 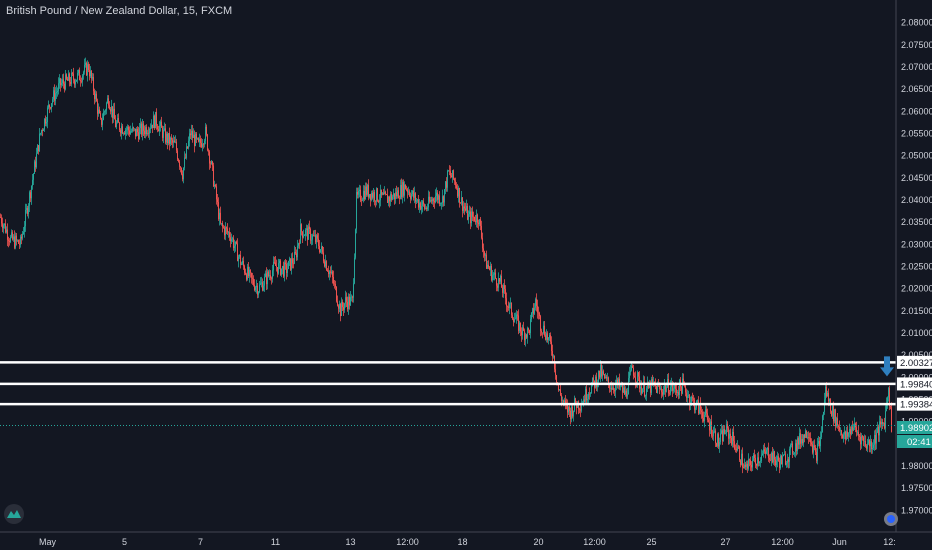 What do you see at coordinates (124, 542) in the screenshot?
I see `time-tick-label: 5` at bounding box center [124, 542].